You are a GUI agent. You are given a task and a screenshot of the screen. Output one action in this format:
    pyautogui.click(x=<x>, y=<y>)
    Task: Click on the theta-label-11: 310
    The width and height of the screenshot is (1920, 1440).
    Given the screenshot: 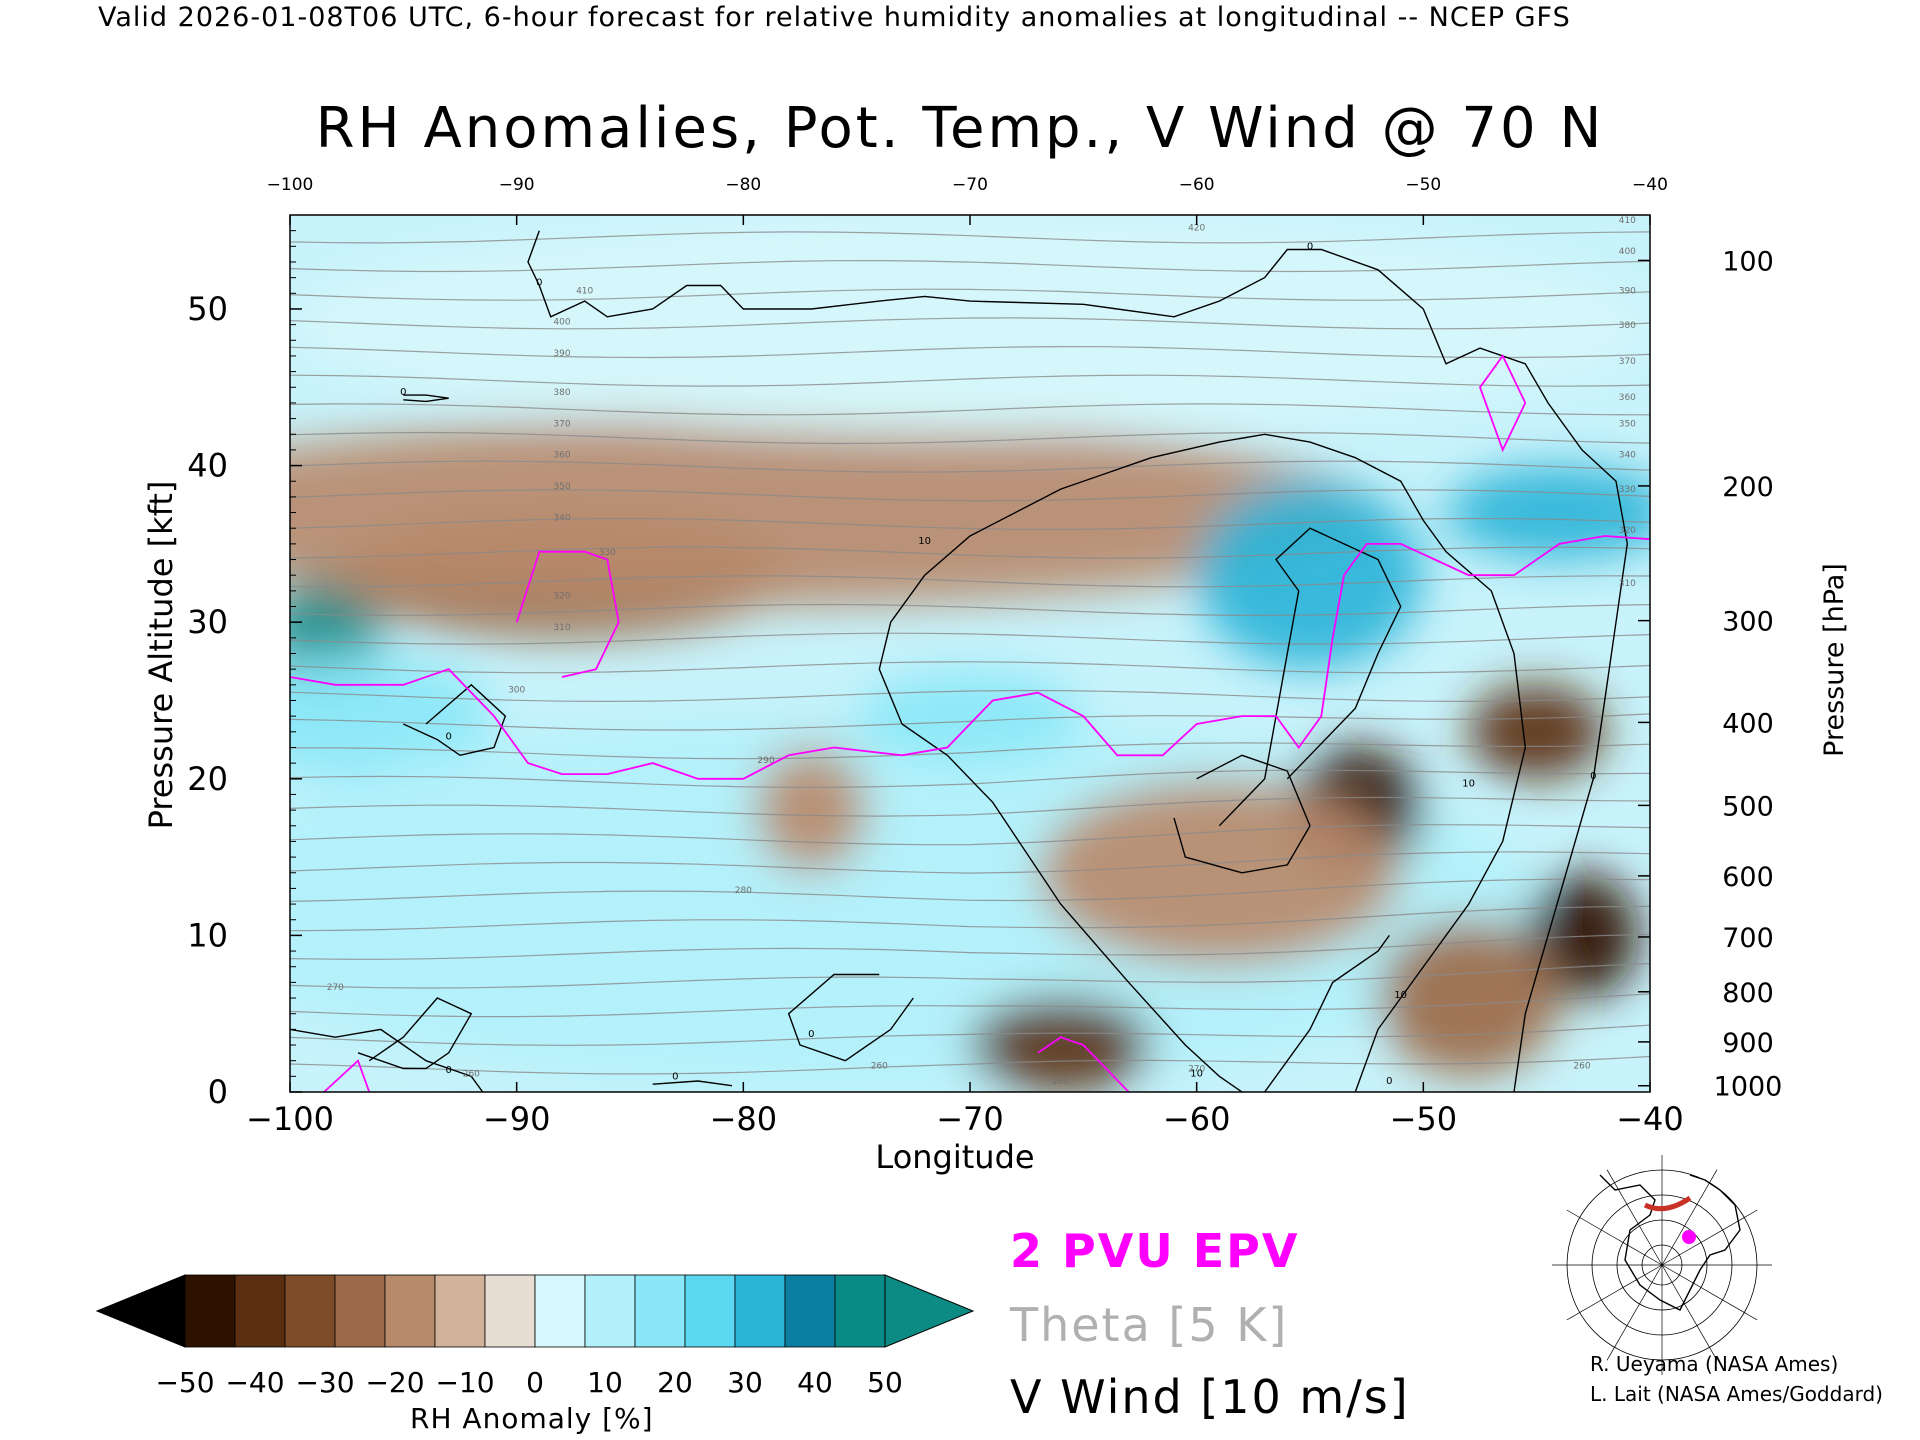 What is the action you would take?
    pyautogui.click(x=1627, y=584)
    